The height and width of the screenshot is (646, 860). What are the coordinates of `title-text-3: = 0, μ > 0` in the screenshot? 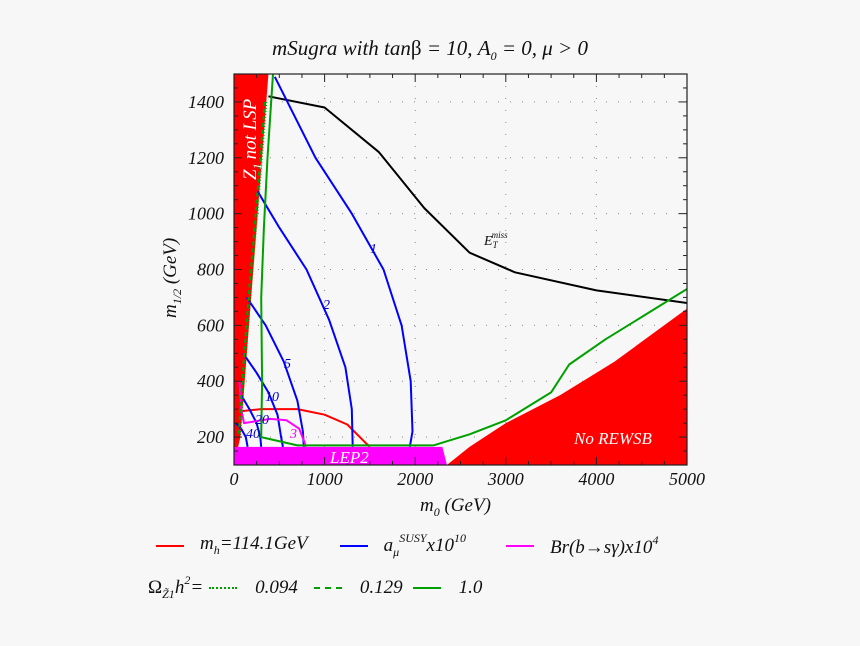 It's located at (542, 48).